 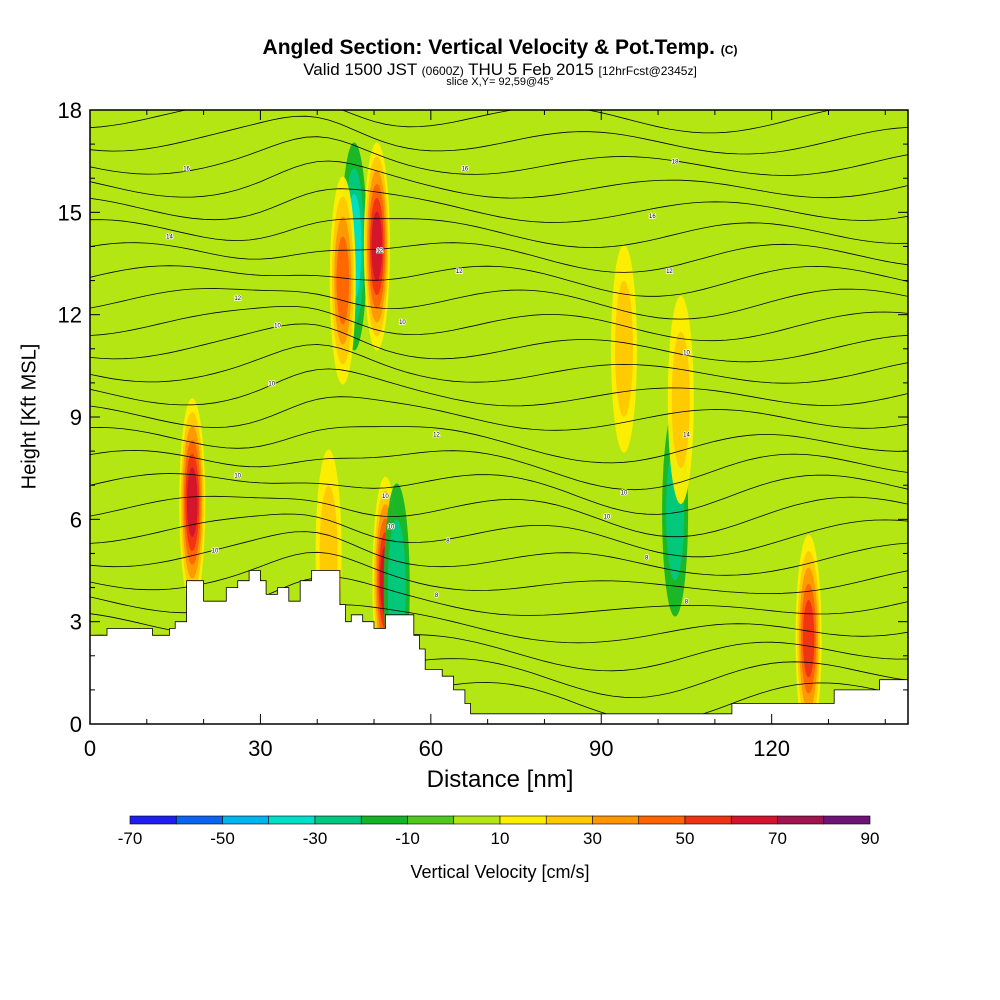 I want to click on colorbar-label: Vertical Velocity [cm/s], so click(x=500, y=872).